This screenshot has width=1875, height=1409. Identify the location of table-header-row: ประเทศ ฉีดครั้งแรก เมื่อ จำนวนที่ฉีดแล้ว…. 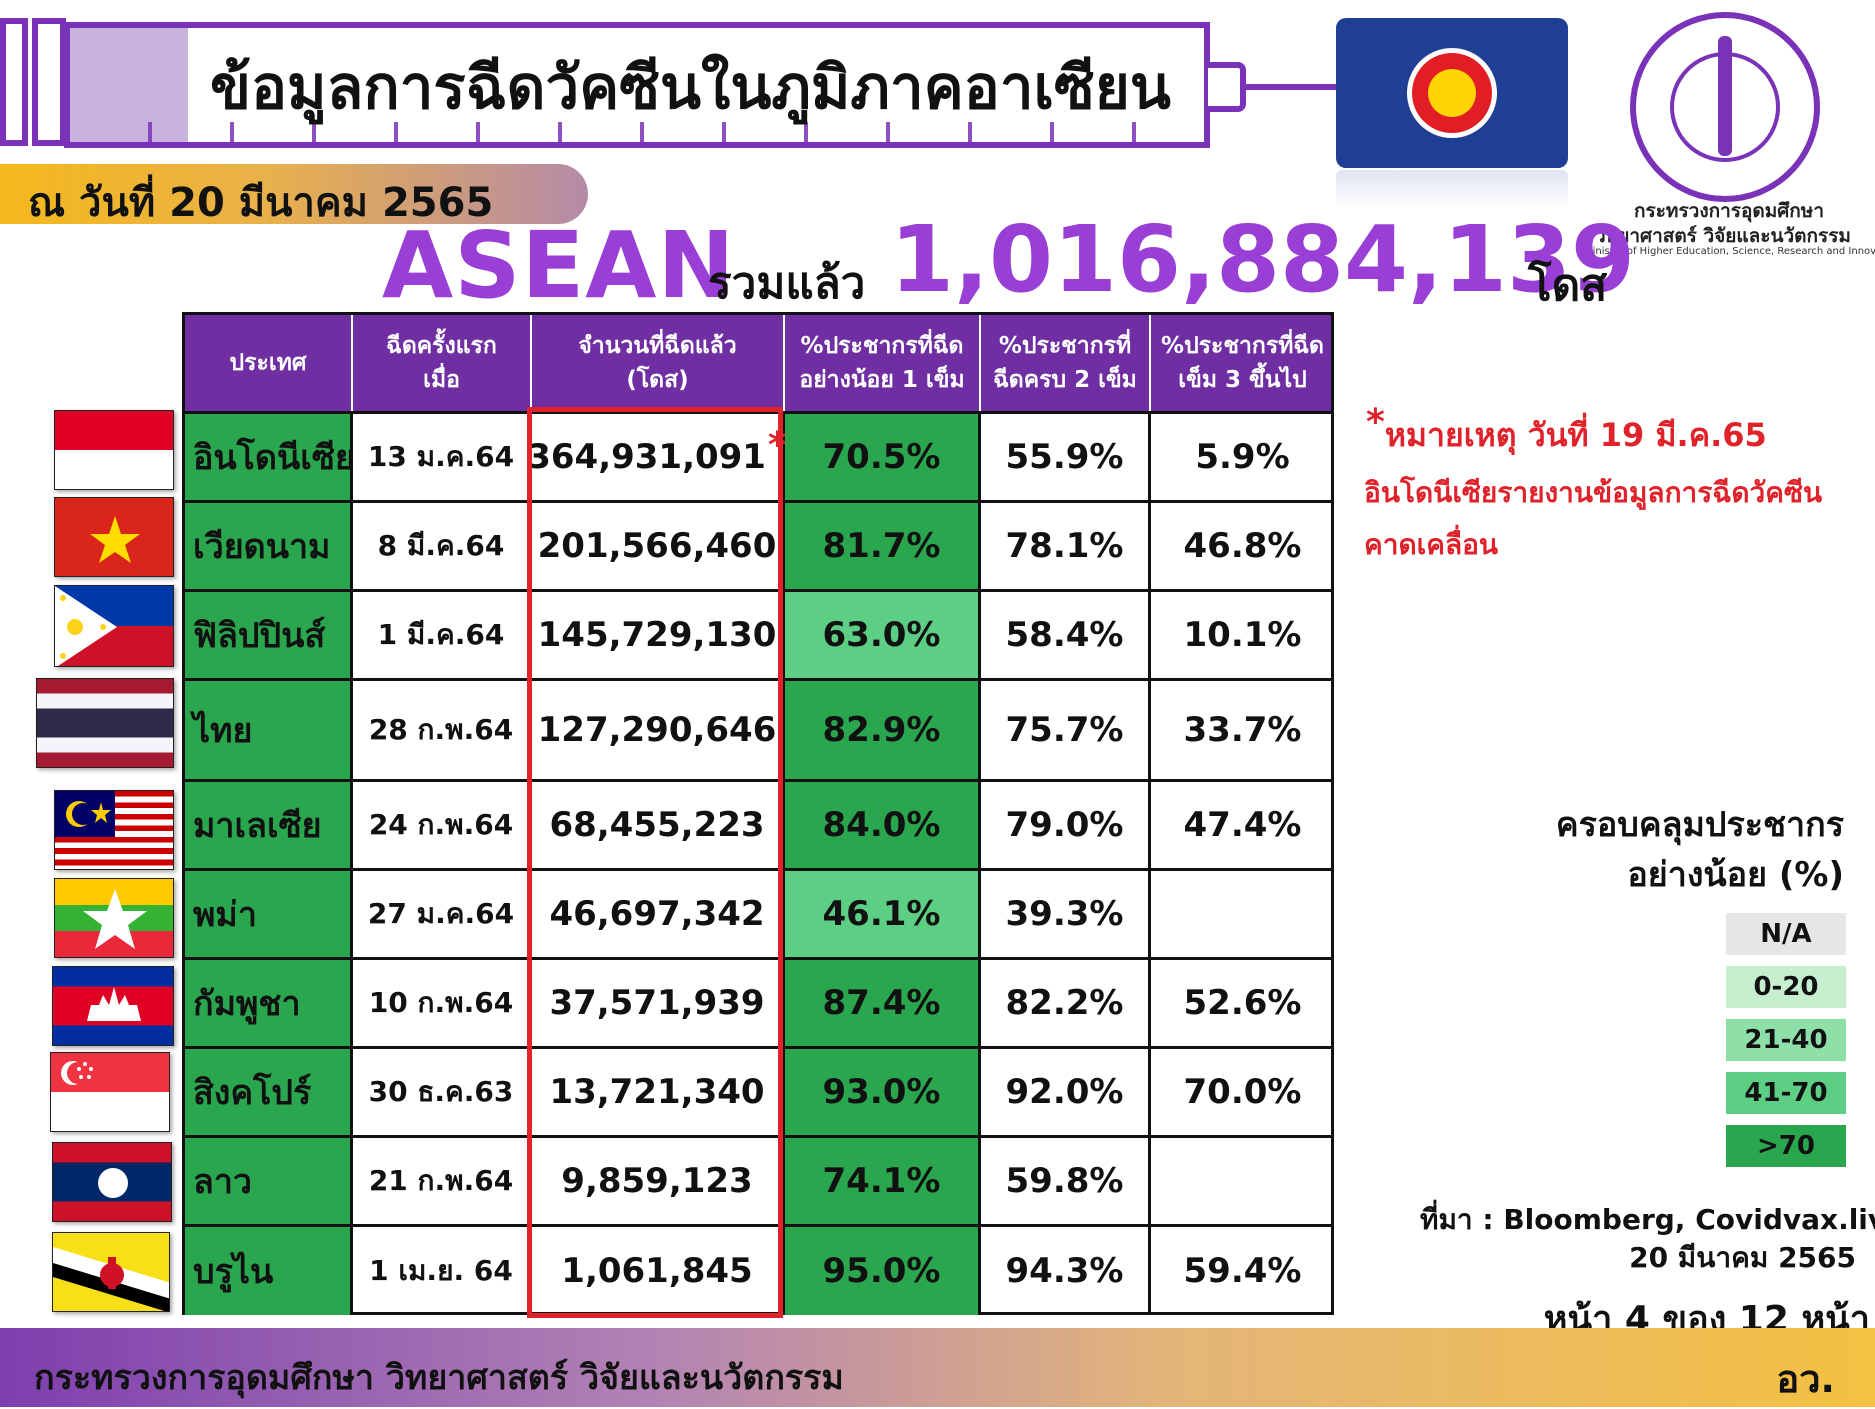
(758, 363).